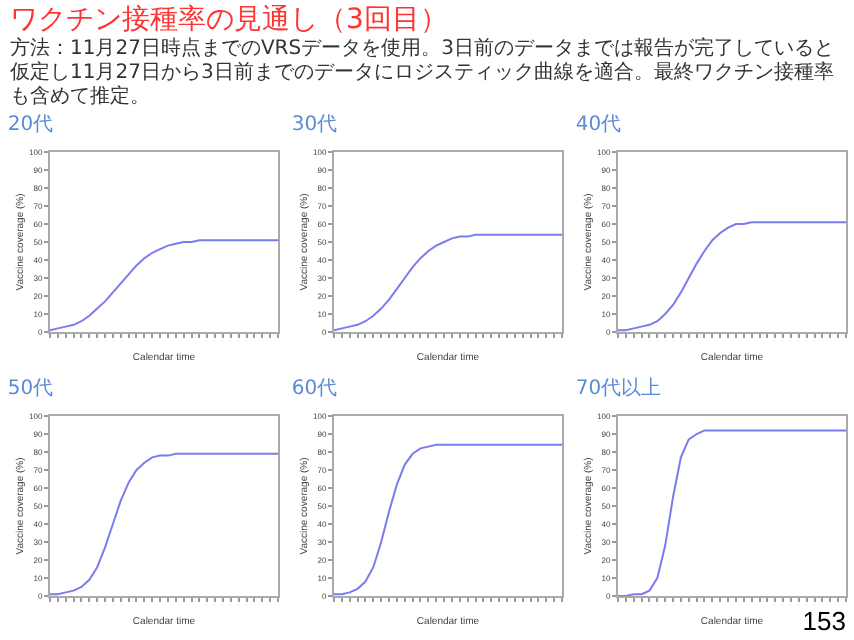 The image size is (854, 640). I want to click on chart-title: 70代以上, so click(618, 387).